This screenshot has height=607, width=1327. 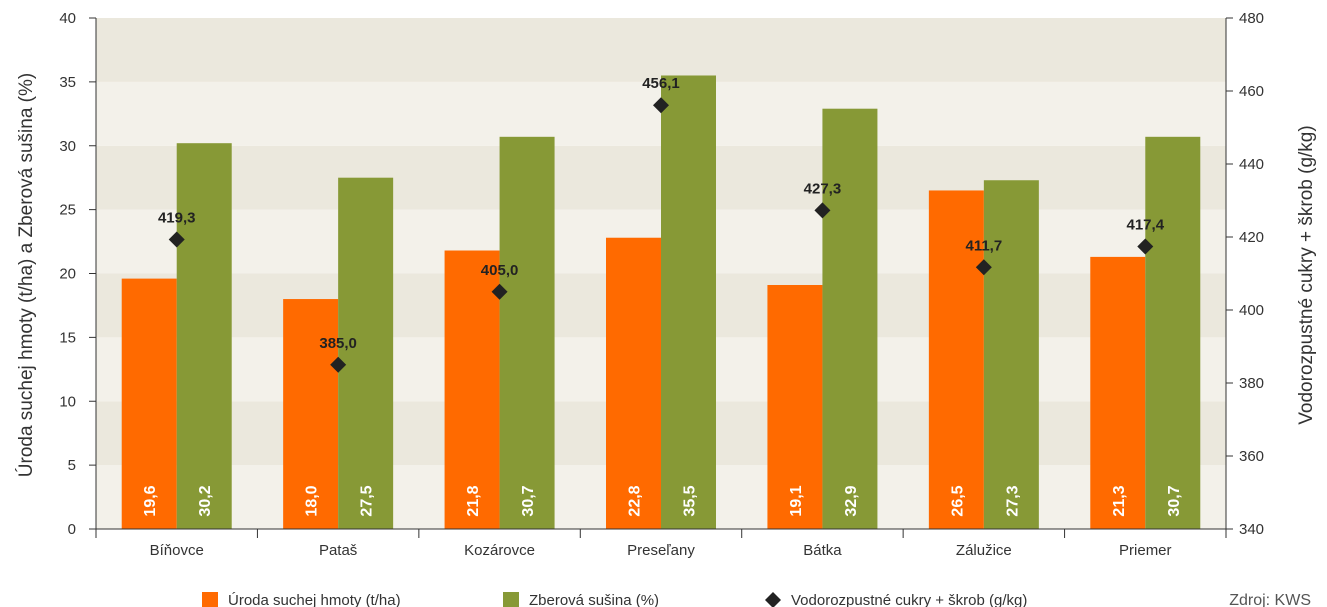 What do you see at coordinates (661, 83) in the screenshot?
I see `point-value-label: 456,1` at bounding box center [661, 83].